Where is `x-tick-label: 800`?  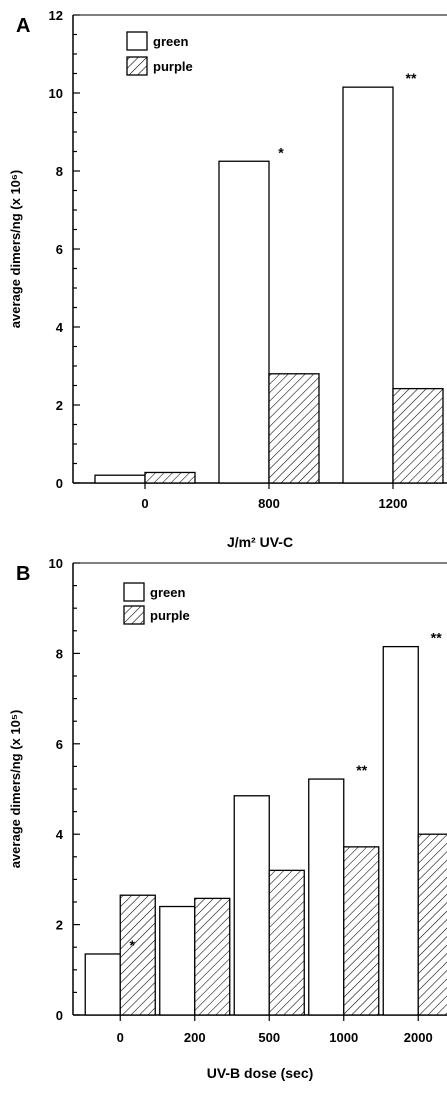 x-tick-label: 800 is located at coordinates (269, 503).